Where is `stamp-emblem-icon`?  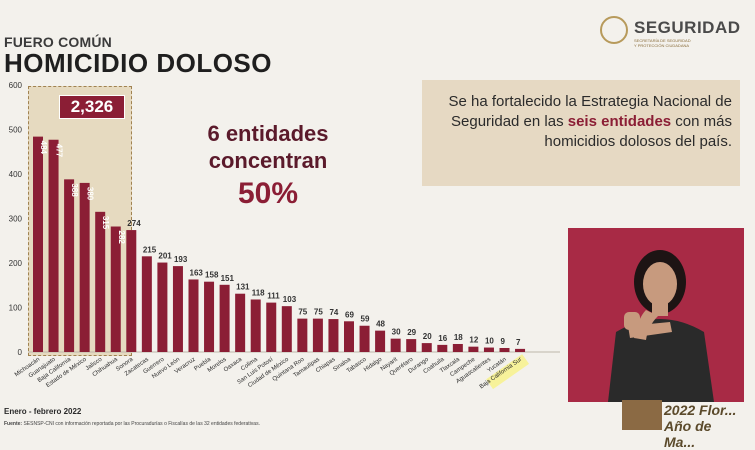 stamp-emblem-icon is located at coordinates (642, 415).